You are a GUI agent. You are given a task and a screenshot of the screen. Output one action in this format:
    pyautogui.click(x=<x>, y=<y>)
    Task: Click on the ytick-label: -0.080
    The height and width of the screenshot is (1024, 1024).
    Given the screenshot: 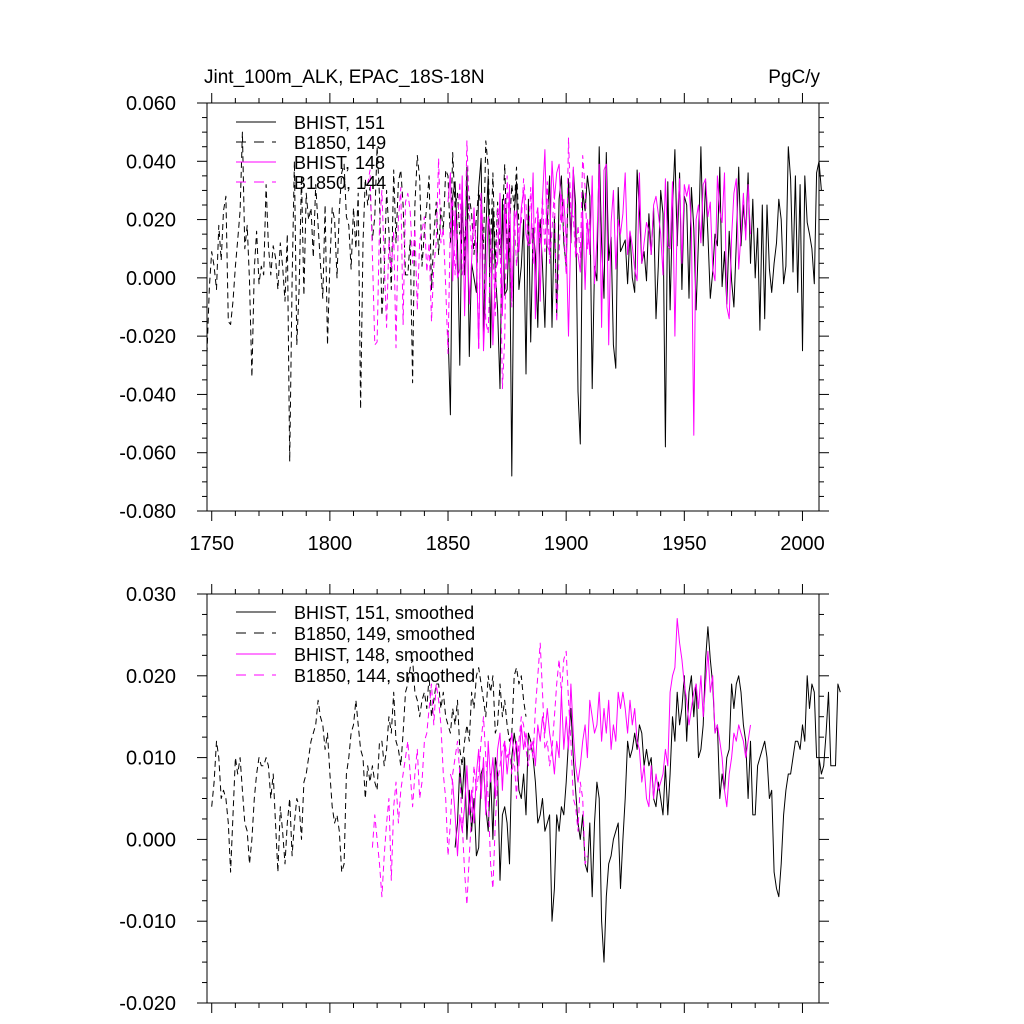 What is the action you would take?
    pyautogui.click(x=147, y=512)
    